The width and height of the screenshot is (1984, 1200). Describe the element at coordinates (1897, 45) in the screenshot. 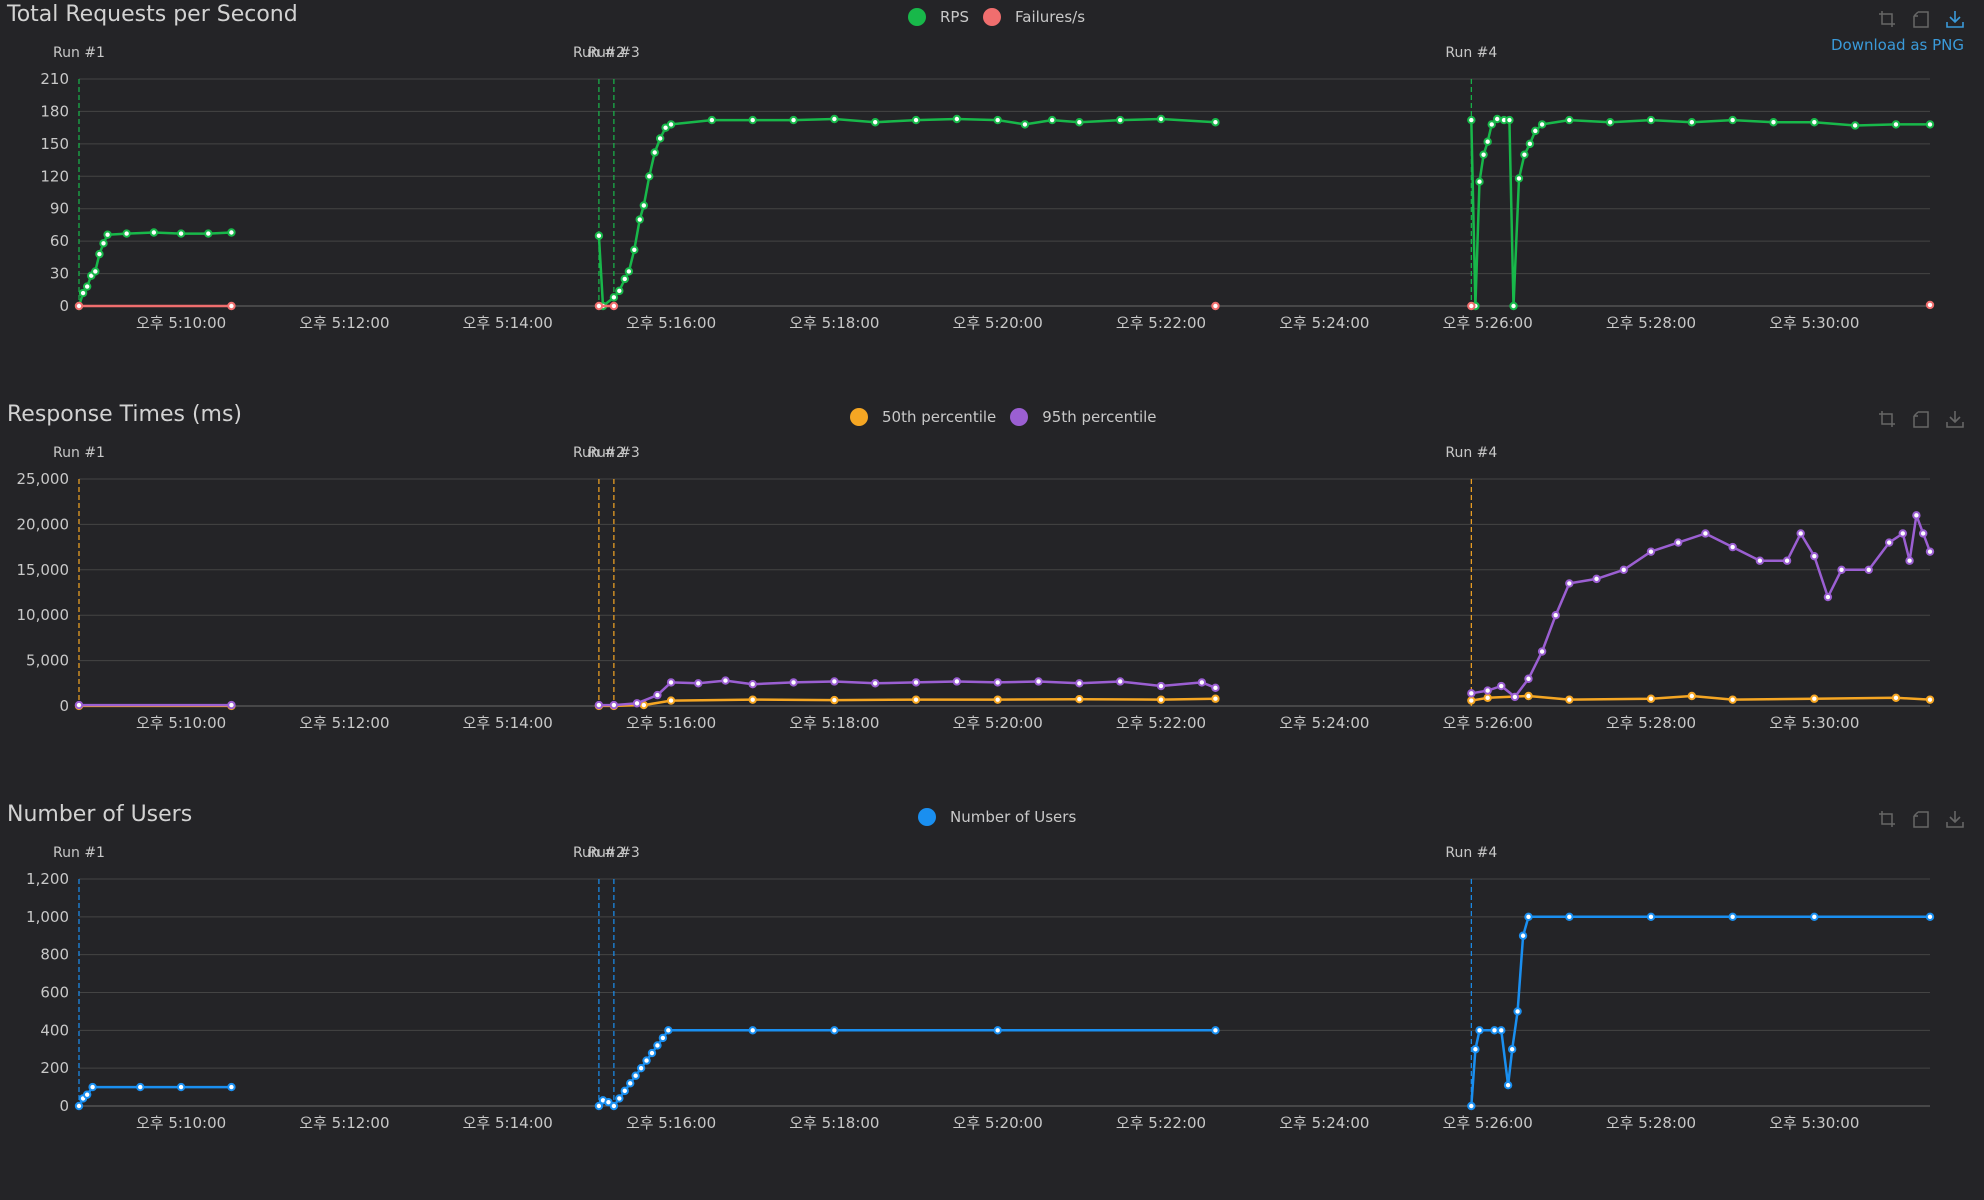

I see `download-label: Download as PNG` at that location.